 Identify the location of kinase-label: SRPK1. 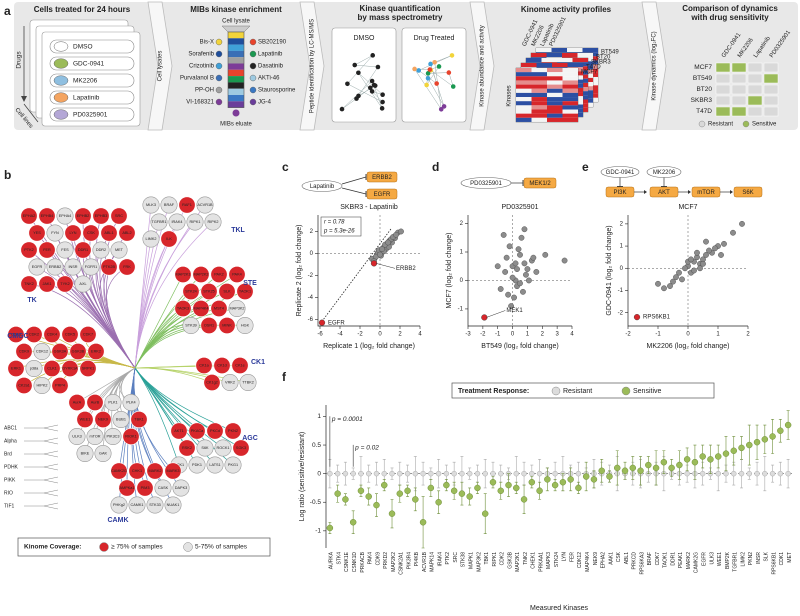
(88, 369).